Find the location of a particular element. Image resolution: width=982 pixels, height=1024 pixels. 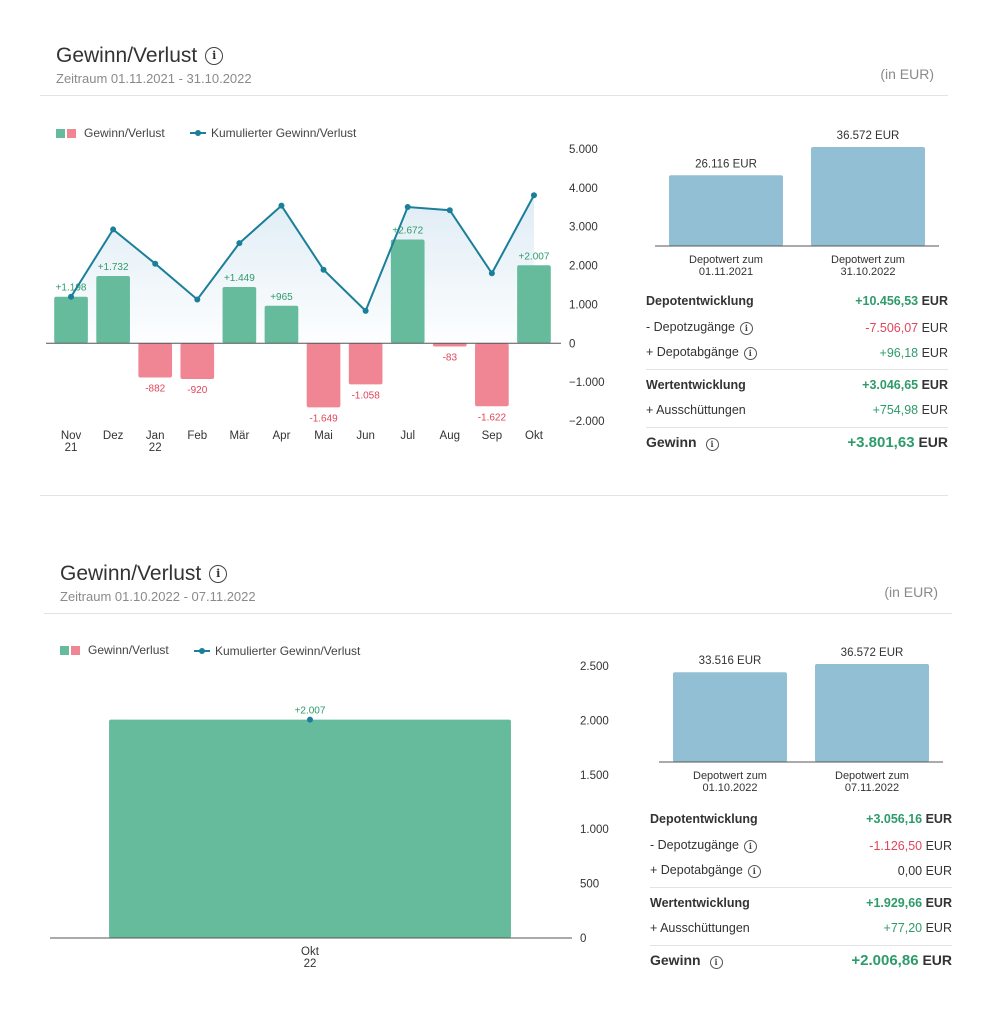

cumulative-area is located at coordinates (302, 269).